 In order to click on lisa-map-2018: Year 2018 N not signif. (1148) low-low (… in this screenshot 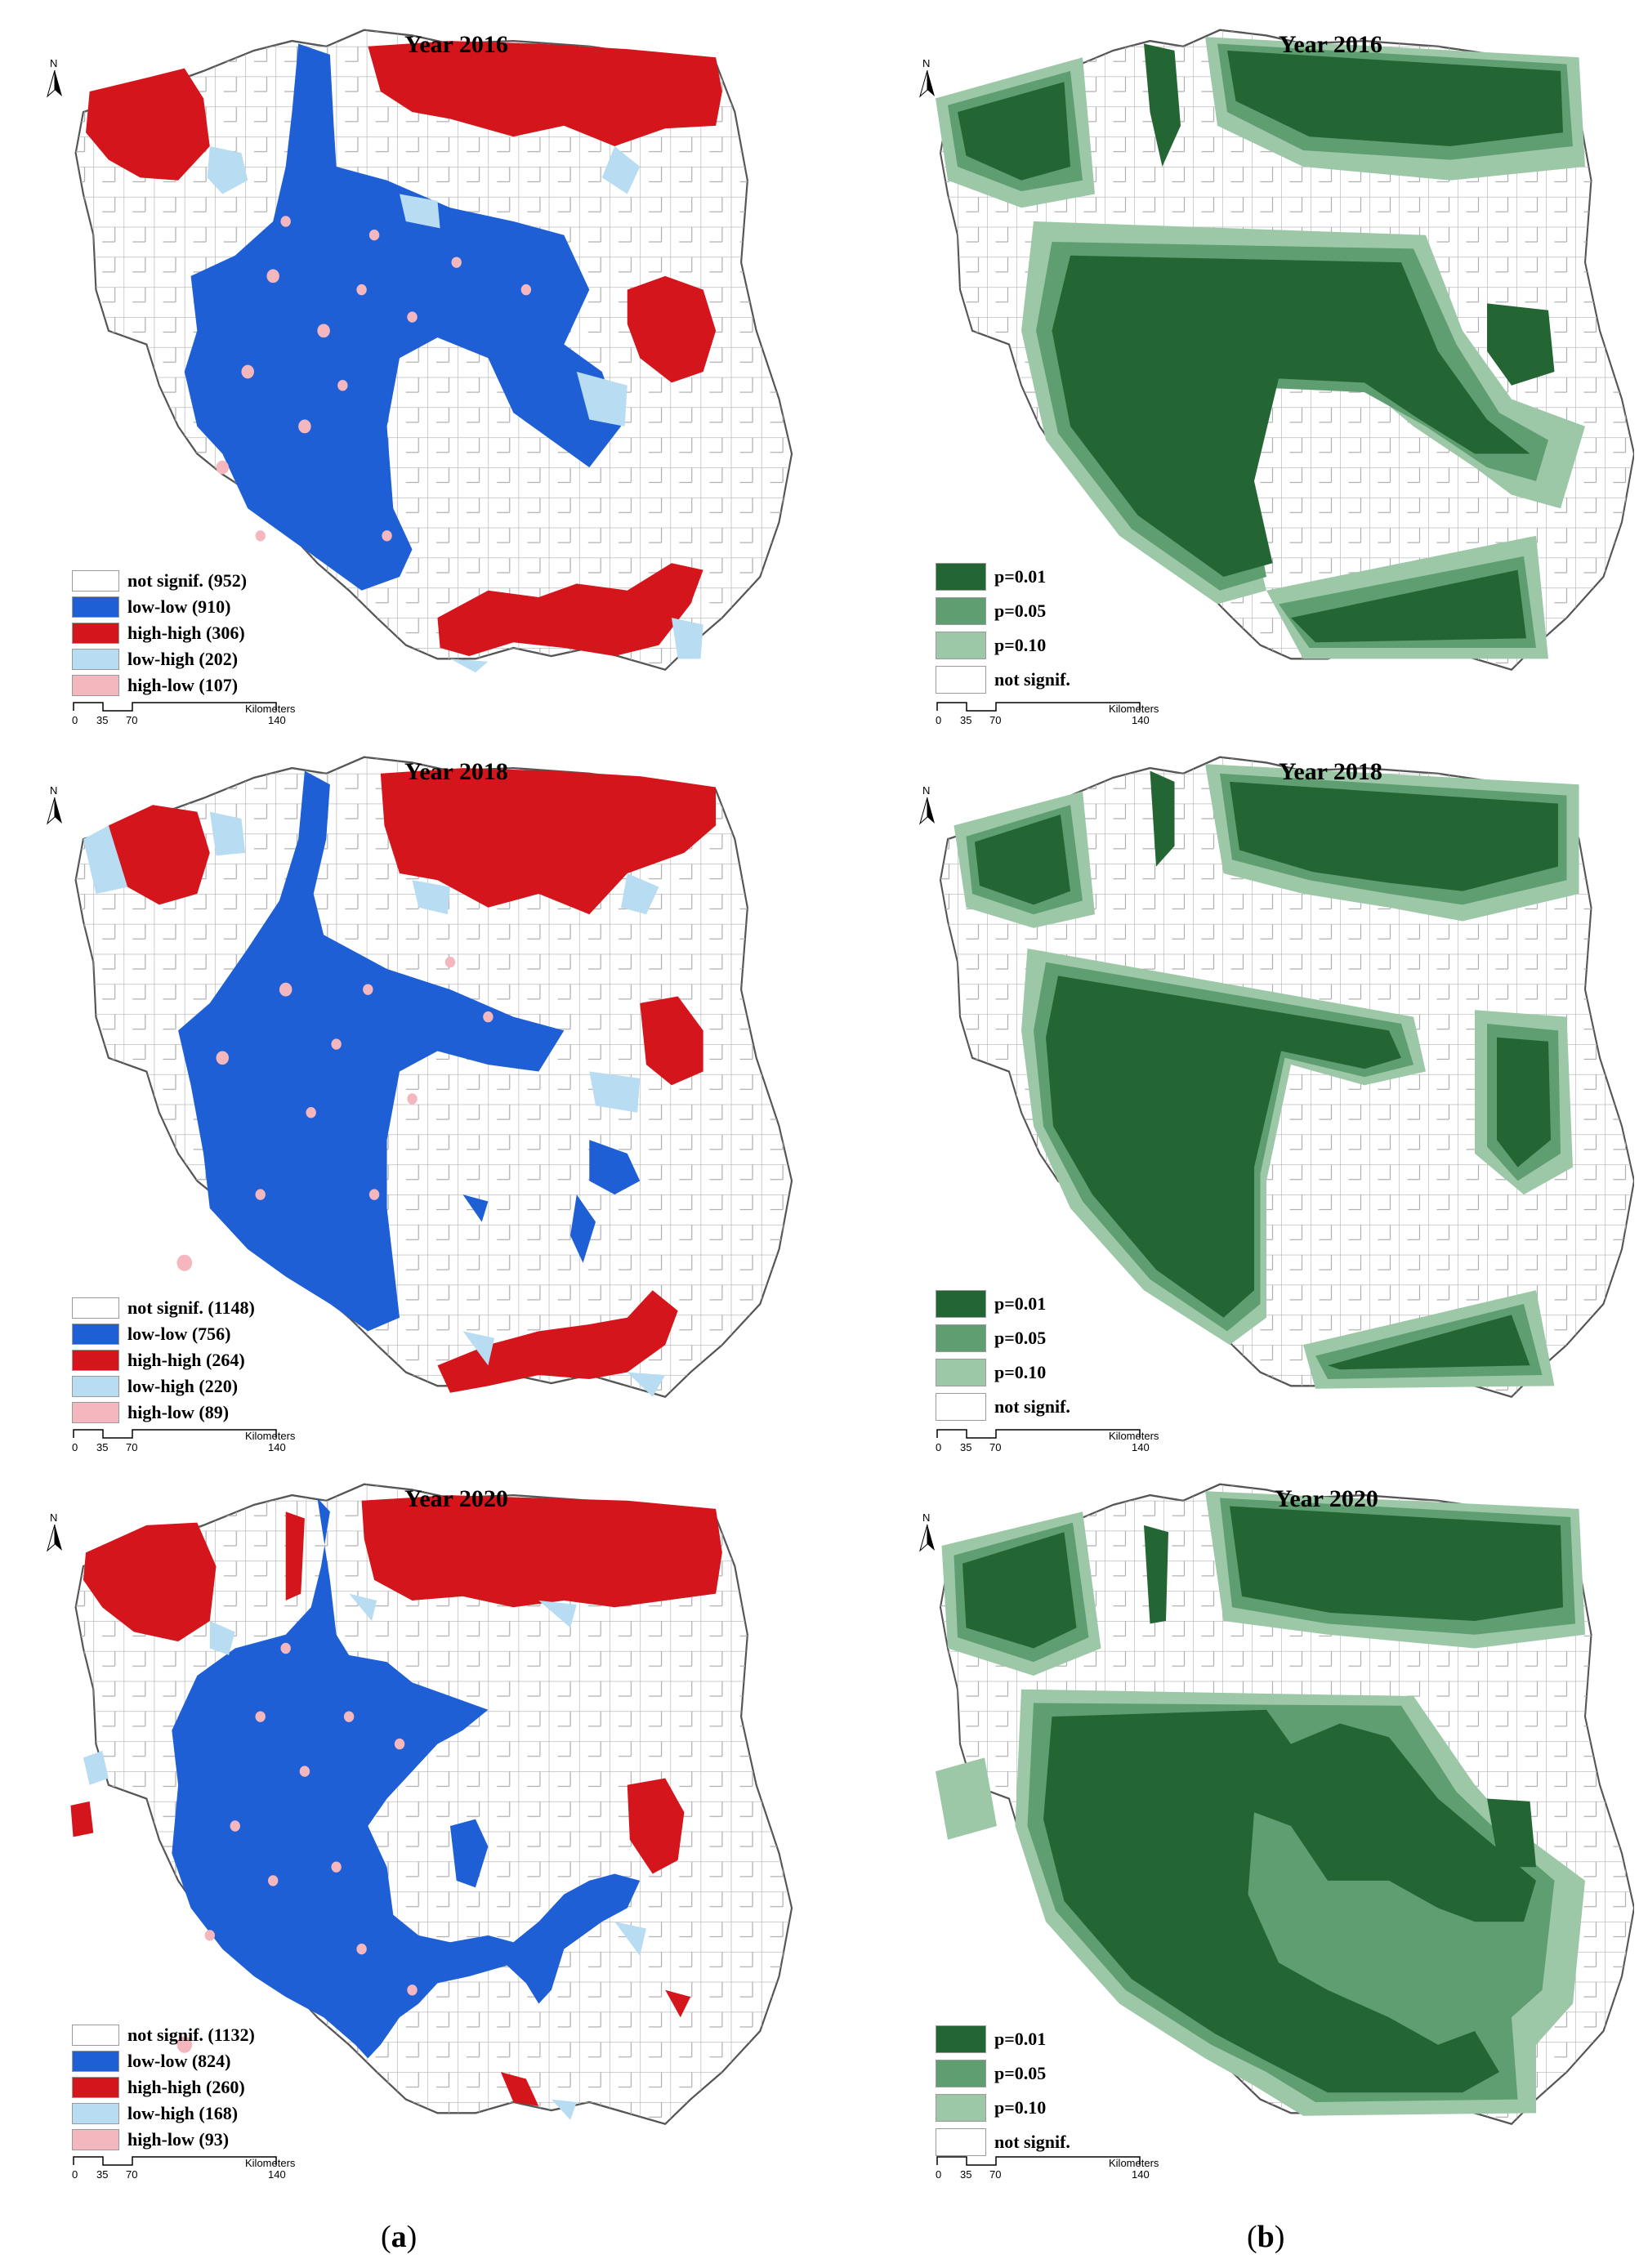, I will do `click(425, 1099)`.